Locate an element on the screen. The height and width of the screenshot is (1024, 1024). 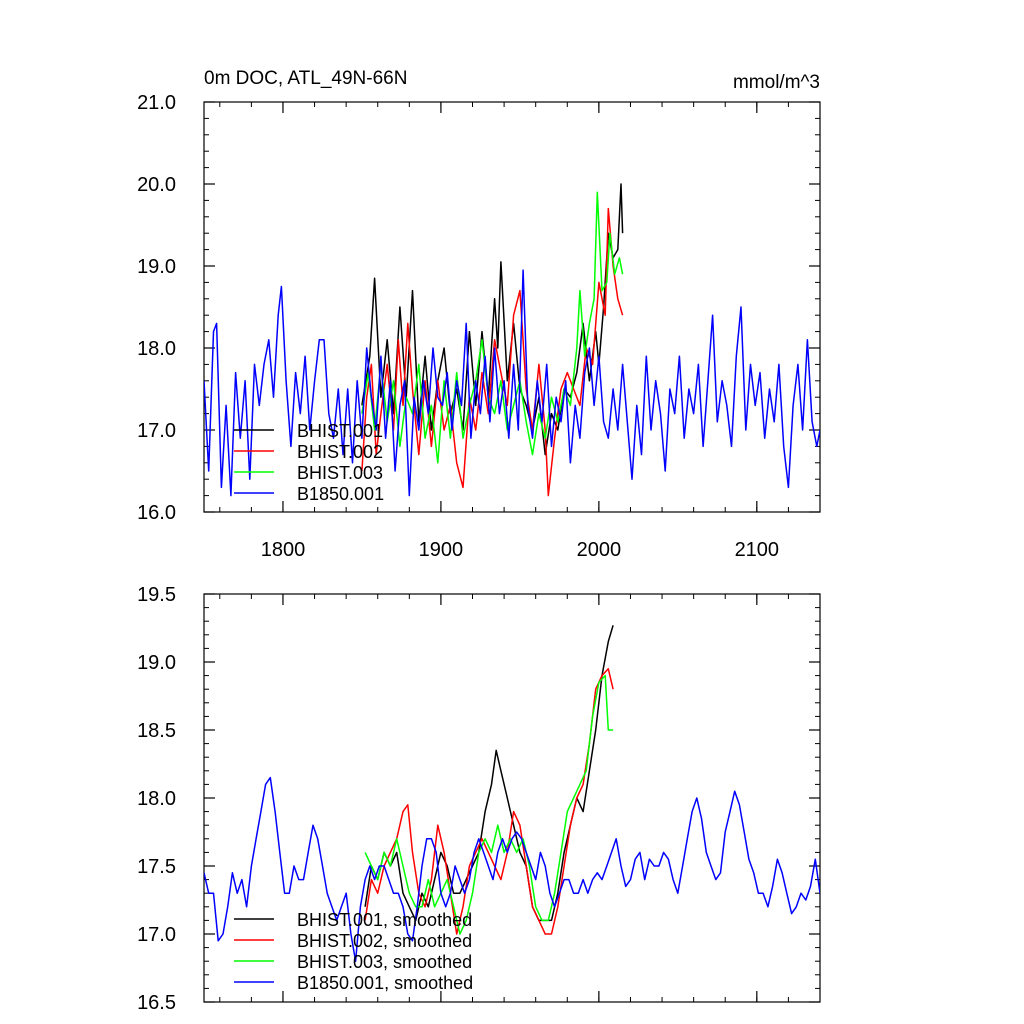
x-tick-label: 2100 is located at coordinates (757, 550).